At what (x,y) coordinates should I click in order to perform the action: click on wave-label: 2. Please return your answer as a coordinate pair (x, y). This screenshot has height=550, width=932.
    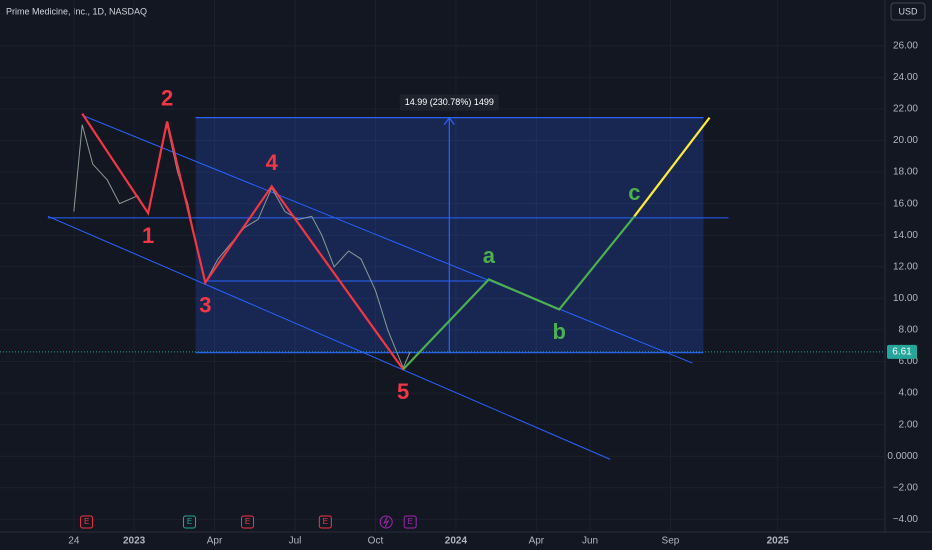
    Looking at the image, I should click on (167, 97).